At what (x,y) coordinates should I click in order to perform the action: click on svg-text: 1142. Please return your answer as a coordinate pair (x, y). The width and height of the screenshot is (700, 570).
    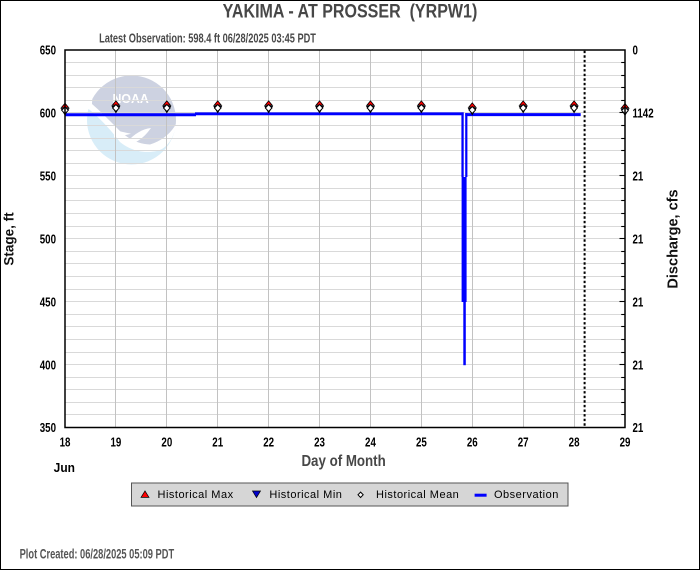
    Looking at the image, I should click on (643, 114).